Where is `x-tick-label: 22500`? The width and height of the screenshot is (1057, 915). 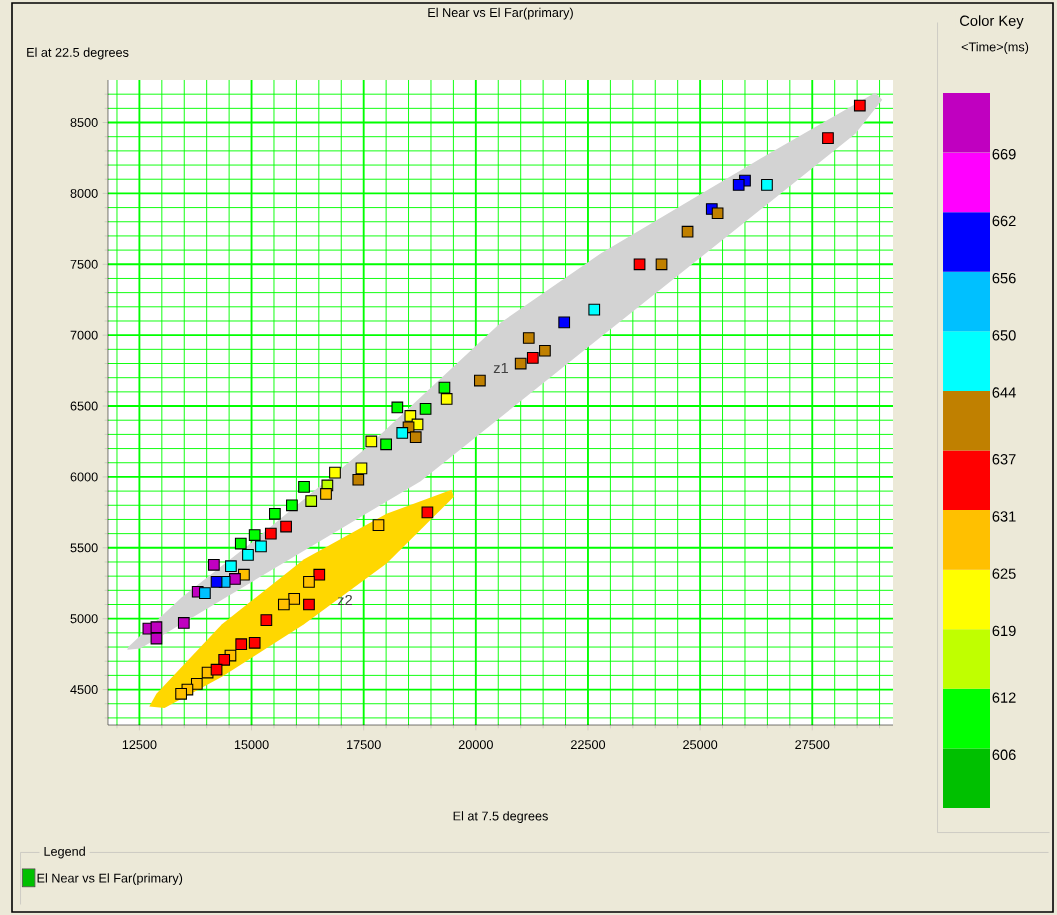
x-tick-label: 22500 is located at coordinates (588, 745).